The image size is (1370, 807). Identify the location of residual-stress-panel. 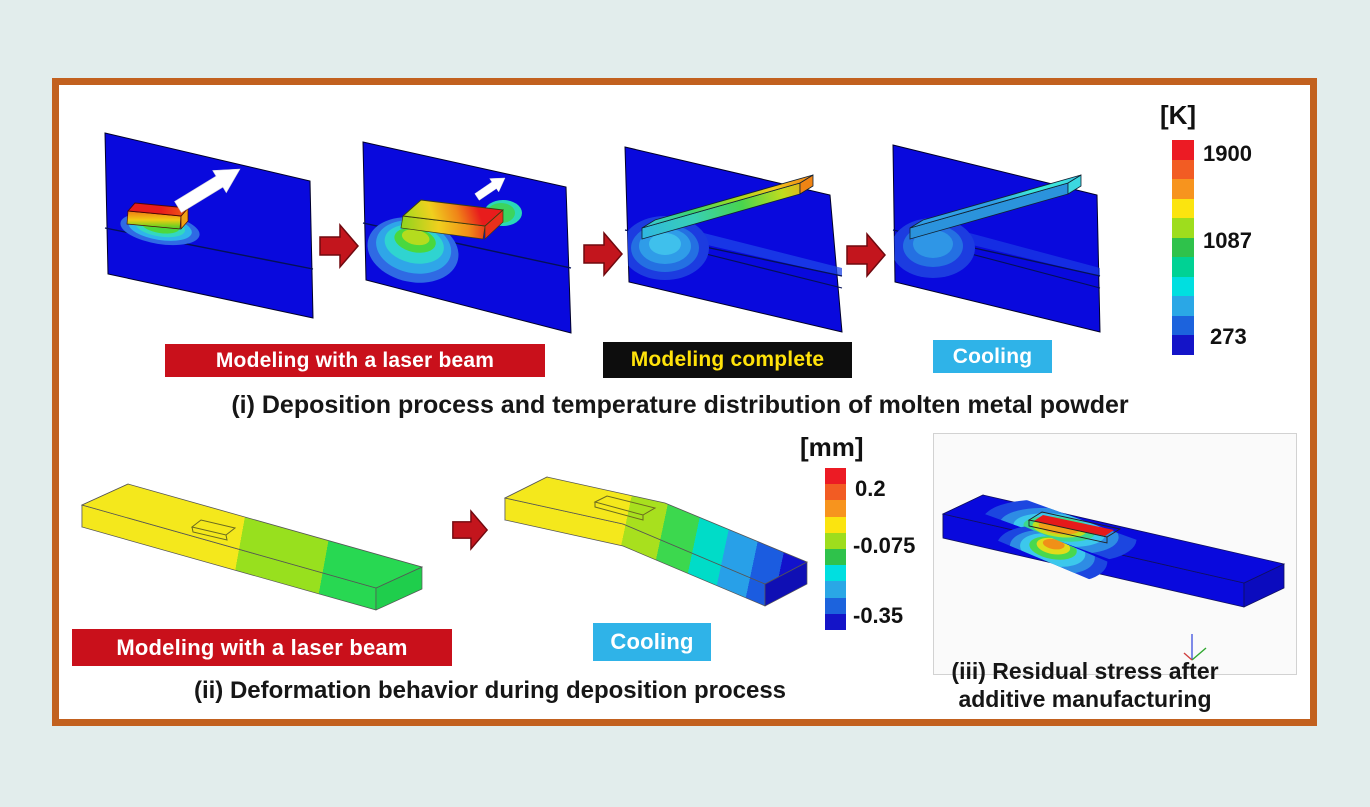
(1115, 554).